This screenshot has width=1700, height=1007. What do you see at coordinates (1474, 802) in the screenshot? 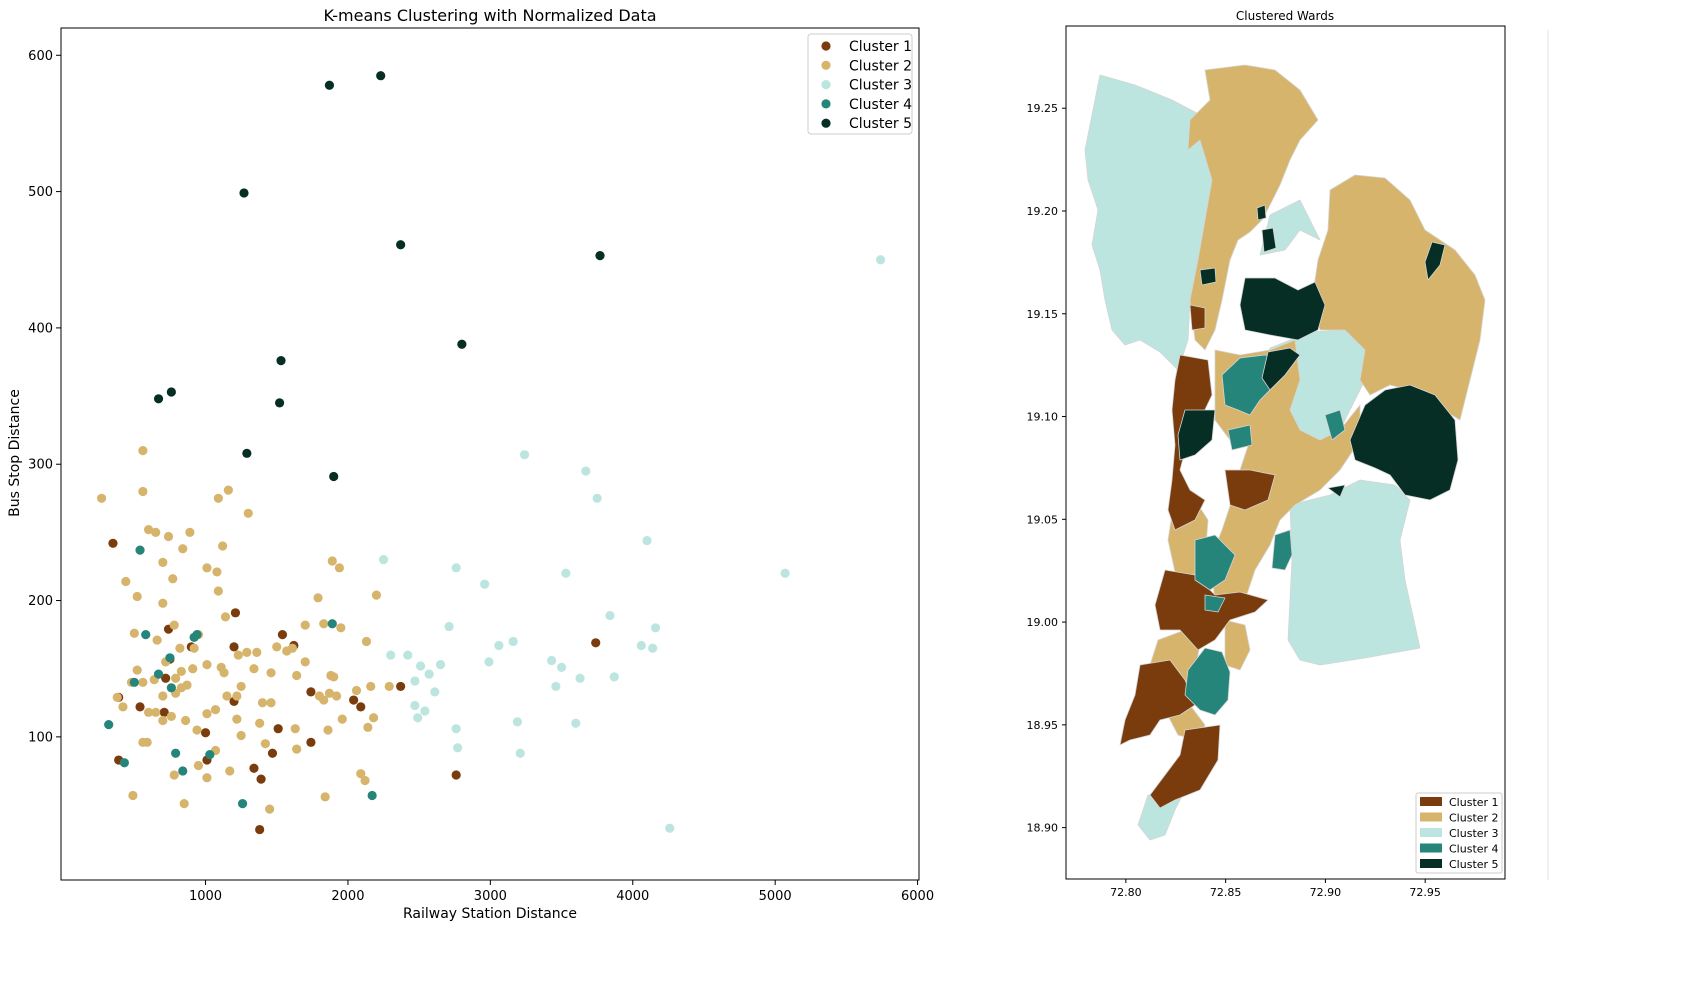
I see `map-legend-label: Cluster 1` at bounding box center [1474, 802].